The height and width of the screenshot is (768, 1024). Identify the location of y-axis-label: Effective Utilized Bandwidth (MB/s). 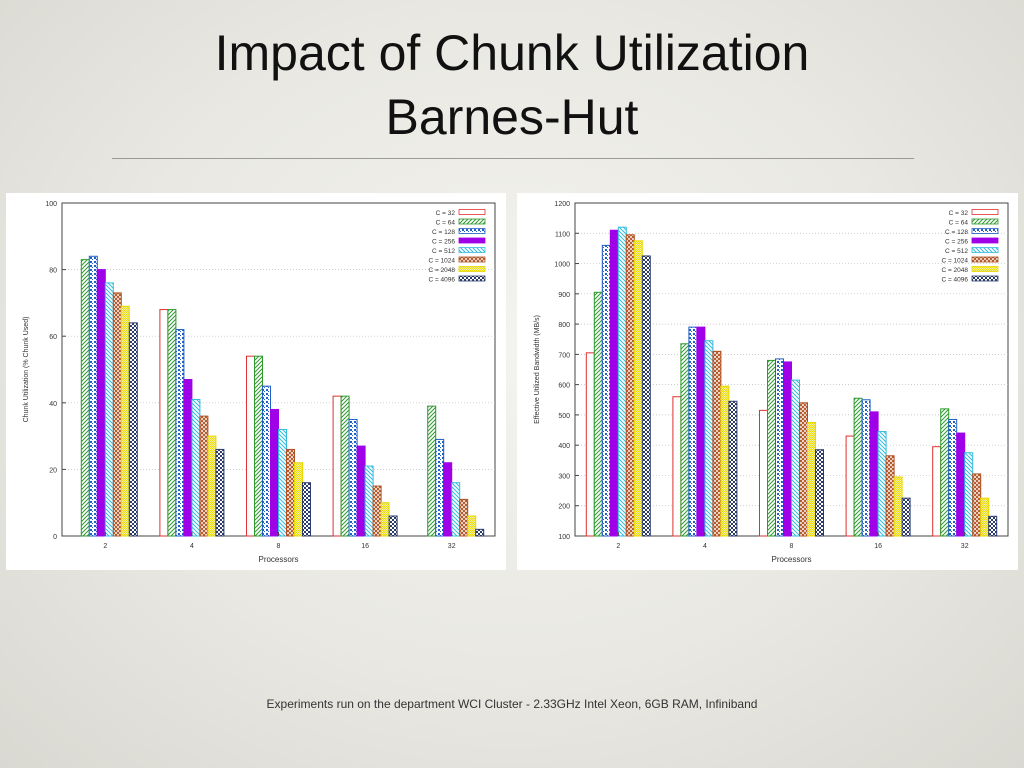
(537, 369).